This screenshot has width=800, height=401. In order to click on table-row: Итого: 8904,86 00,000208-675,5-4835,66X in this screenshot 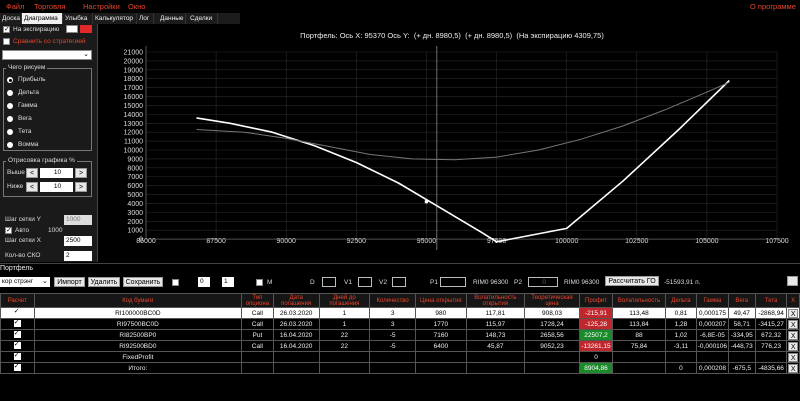, I will do `click(400, 368)`.